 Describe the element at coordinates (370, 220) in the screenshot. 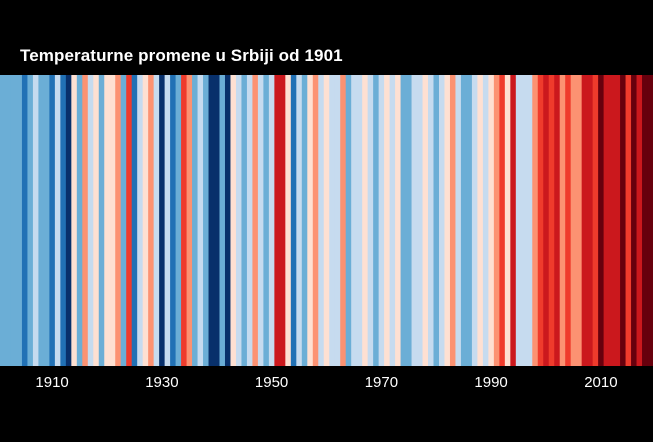

I see `stripe-1968` at that location.